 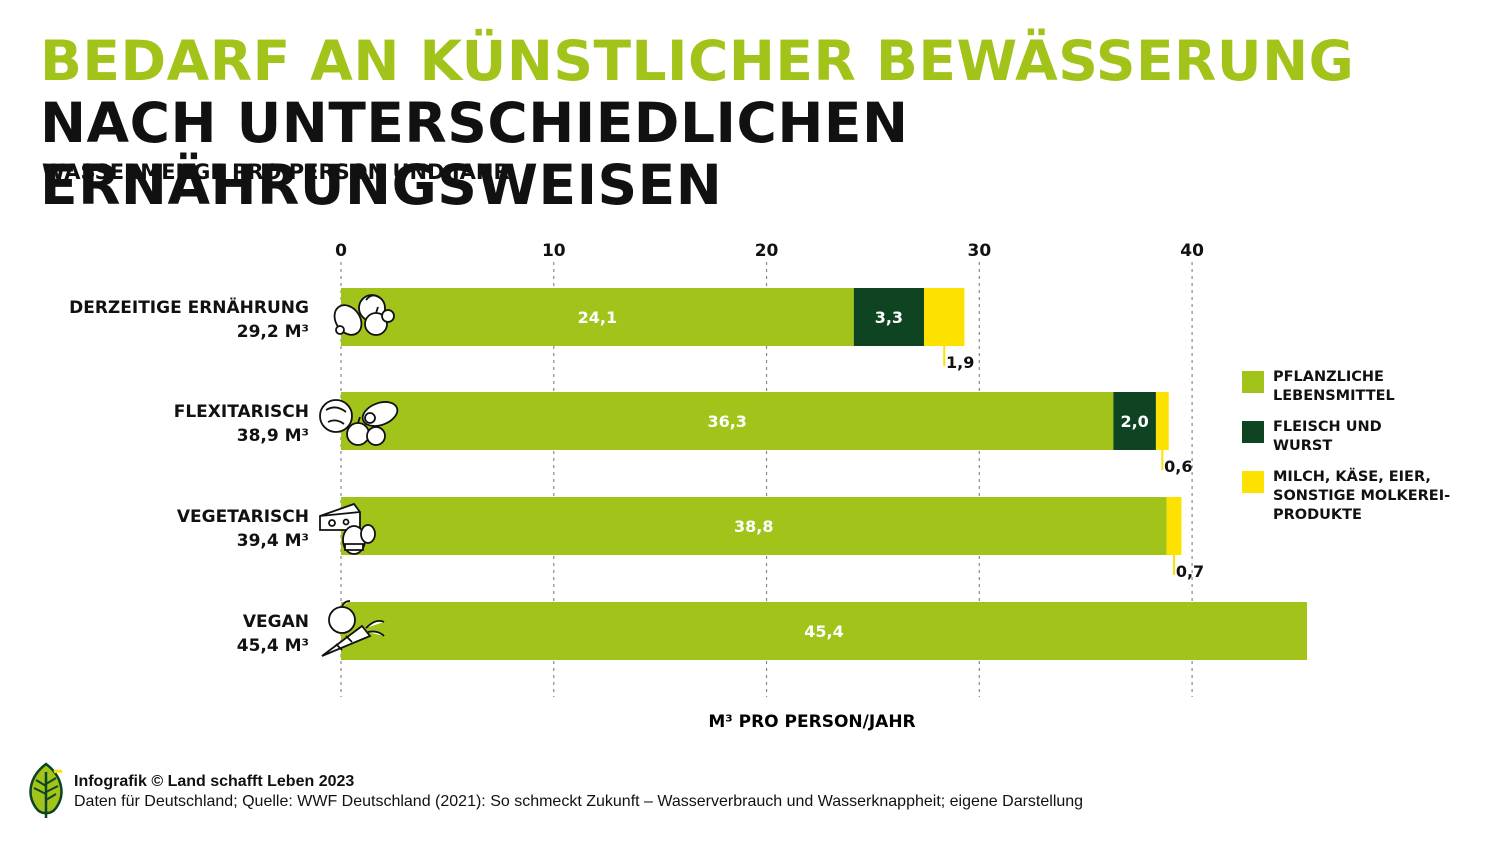 What do you see at coordinates (353, 628) in the screenshot?
I see `apple-carrot-icon` at bounding box center [353, 628].